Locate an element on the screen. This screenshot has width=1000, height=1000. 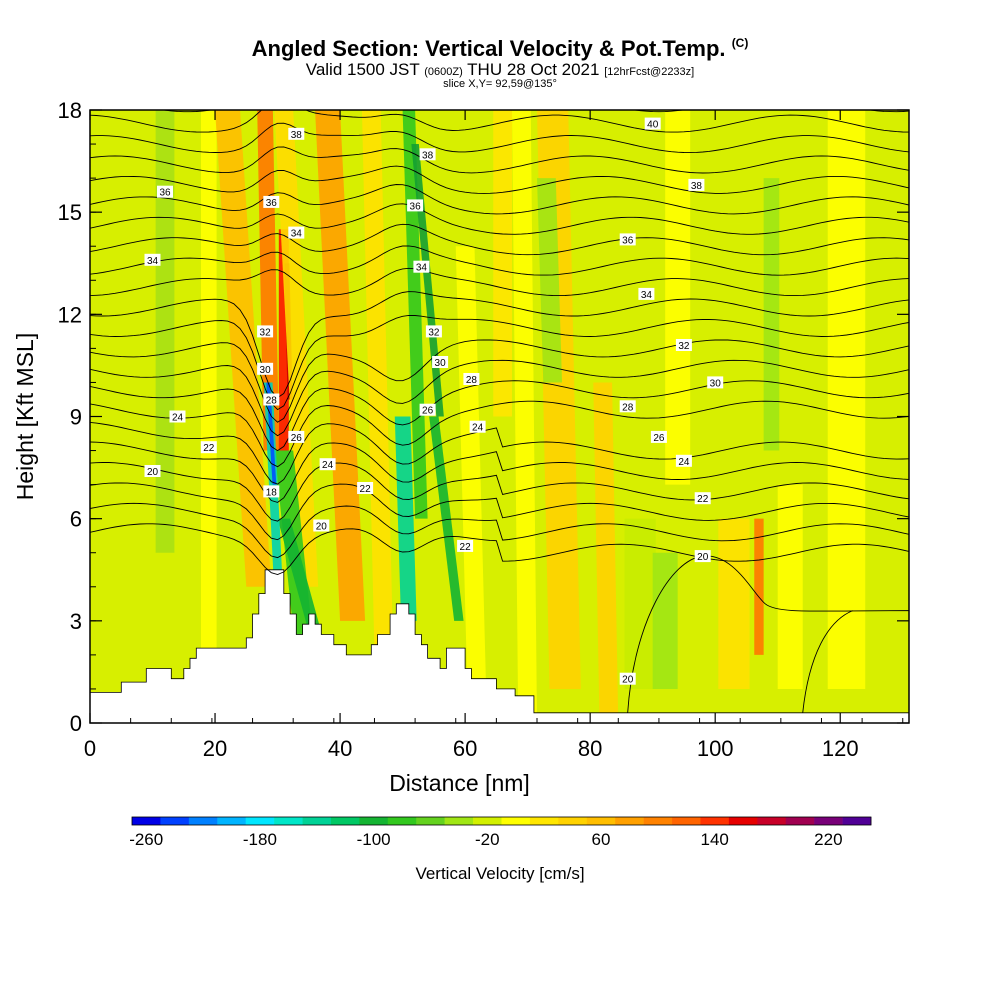
colorbar-tick-label: -260 is located at coordinates (146, 839).